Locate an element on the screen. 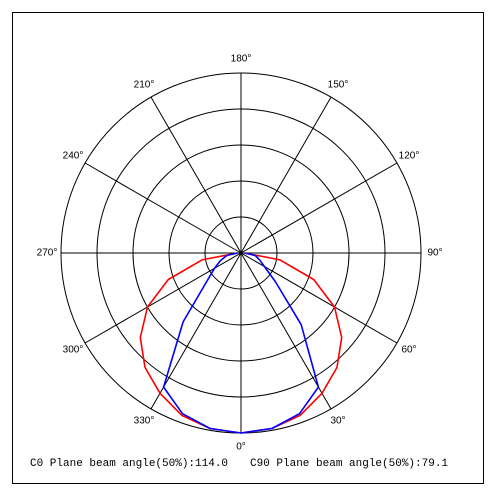  angle-label: 0° is located at coordinates (241, 447).